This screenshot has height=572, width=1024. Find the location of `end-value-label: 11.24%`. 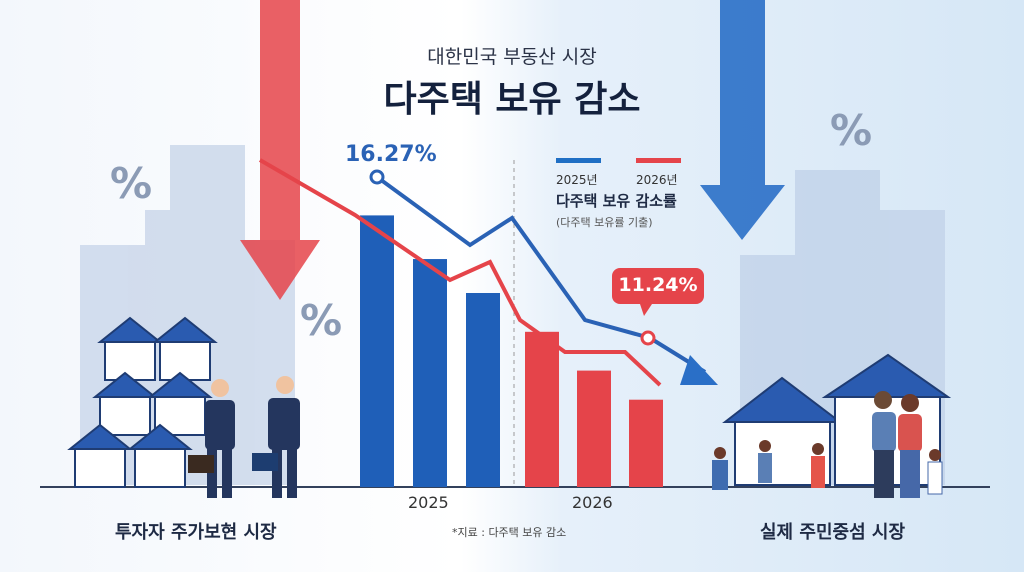

end-value-label: 11.24% is located at coordinates (658, 285).